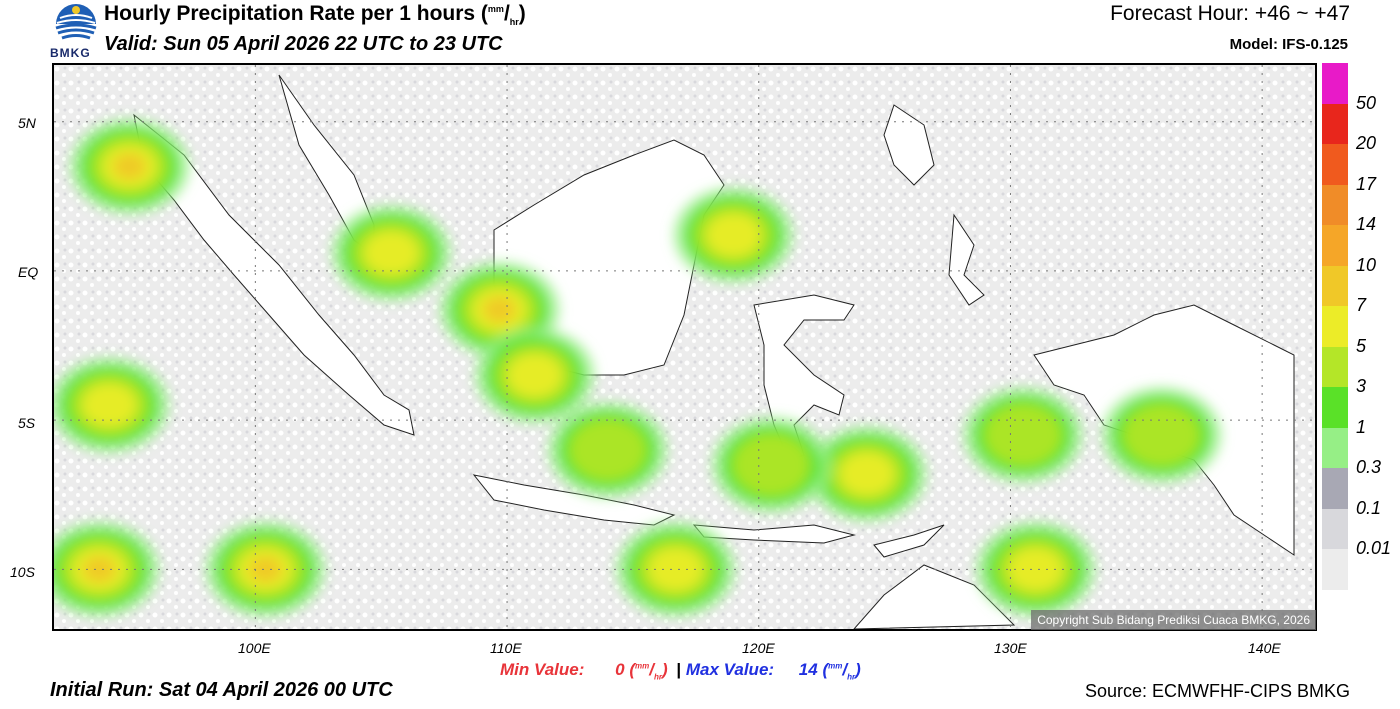 The width and height of the screenshot is (1400, 709). I want to click on legend-label: 0.1, so click(1369, 507).